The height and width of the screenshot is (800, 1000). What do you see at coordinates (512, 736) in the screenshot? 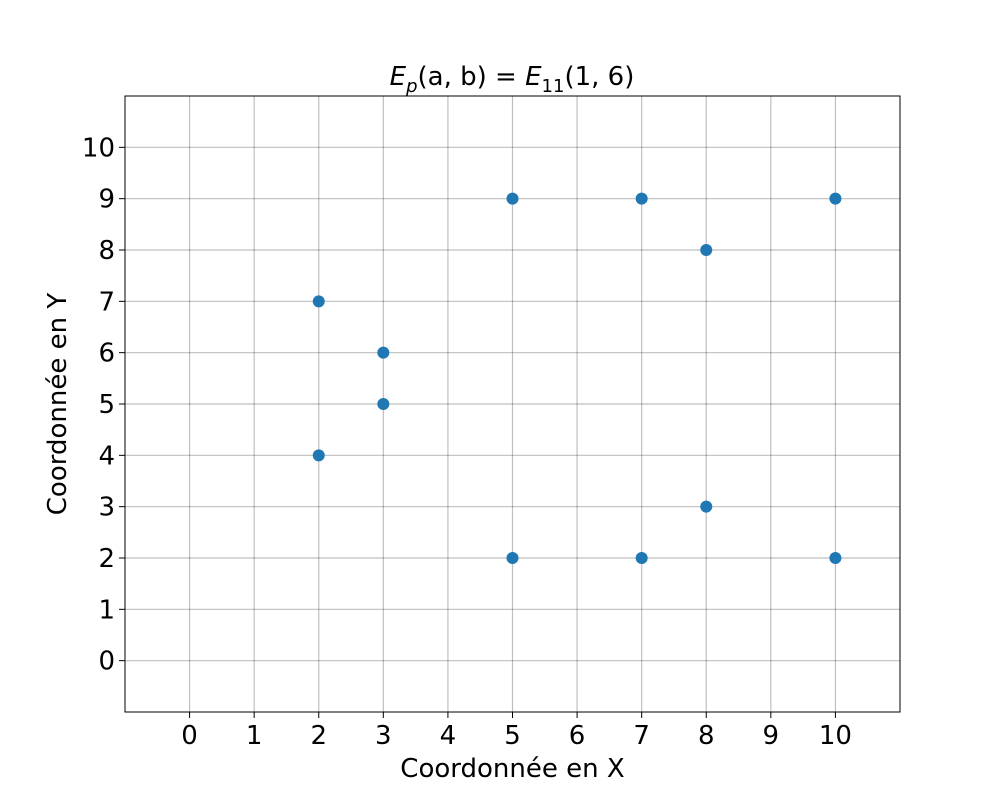
I see `x-tick-label: 5` at bounding box center [512, 736].